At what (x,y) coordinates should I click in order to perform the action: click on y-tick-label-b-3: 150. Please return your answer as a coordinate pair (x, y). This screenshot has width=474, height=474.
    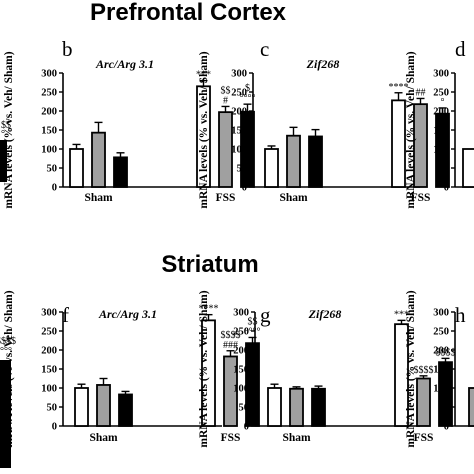
    Looking at the image, I should click on (49, 131).